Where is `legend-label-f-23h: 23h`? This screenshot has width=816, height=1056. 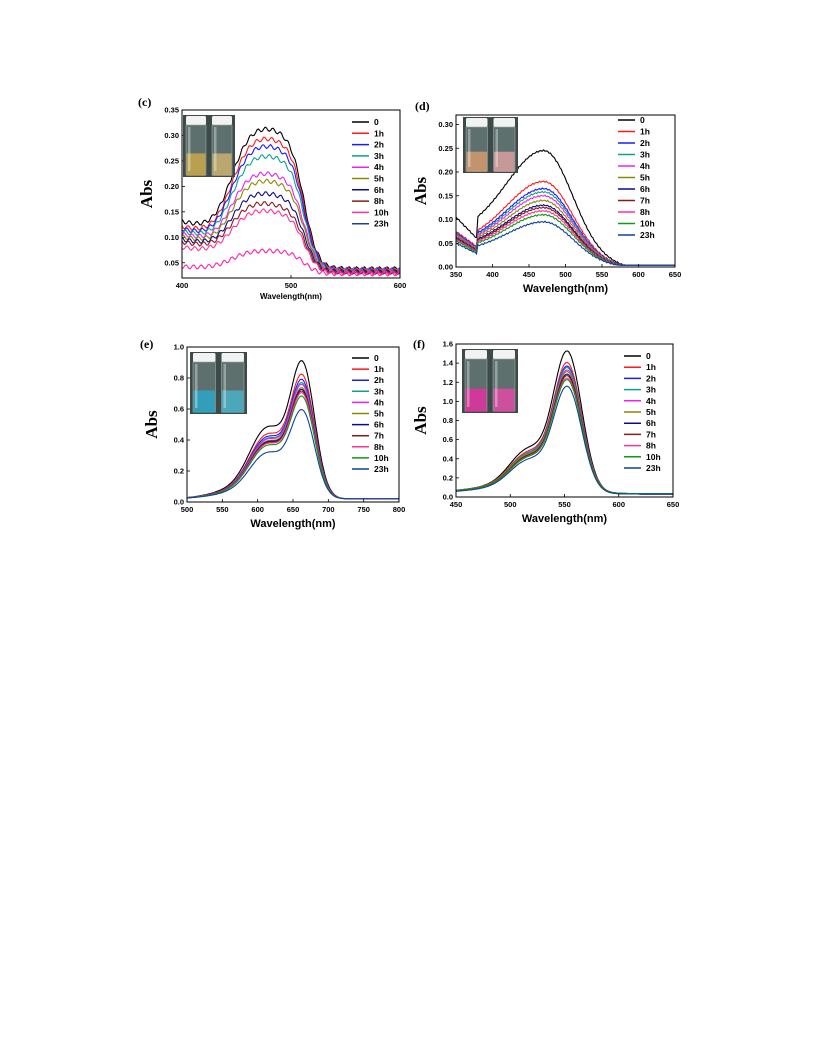
legend-label-f-23h: 23h is located at coordinates (653, 468).